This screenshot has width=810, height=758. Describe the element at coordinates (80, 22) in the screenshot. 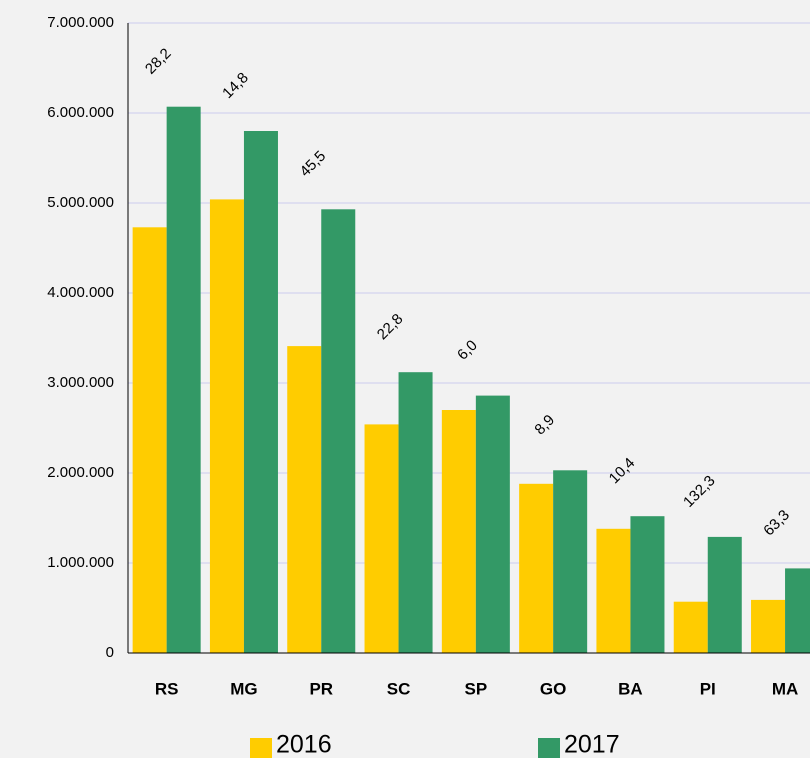

I see `y-tick-label: 7.000.000` at that location.